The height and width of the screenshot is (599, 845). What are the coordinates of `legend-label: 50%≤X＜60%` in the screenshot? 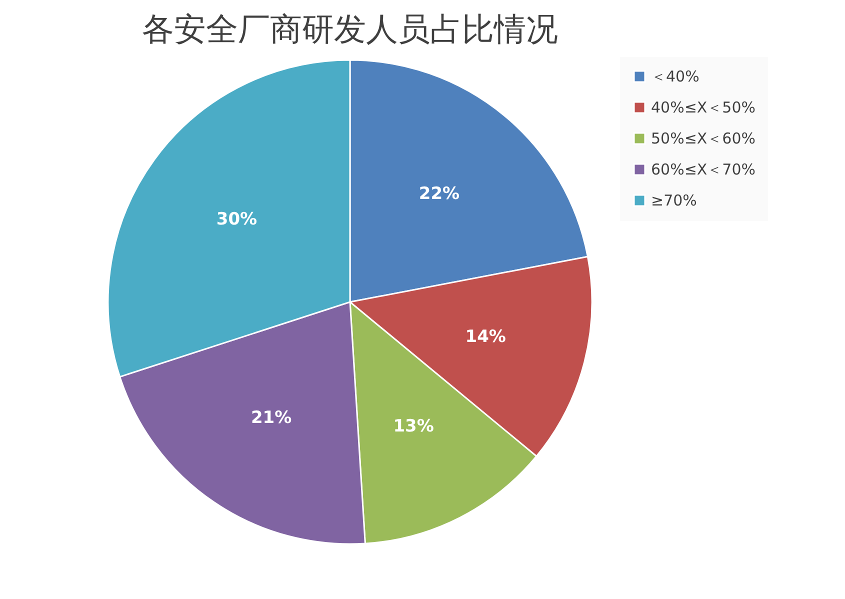 It's located at (703, 139).